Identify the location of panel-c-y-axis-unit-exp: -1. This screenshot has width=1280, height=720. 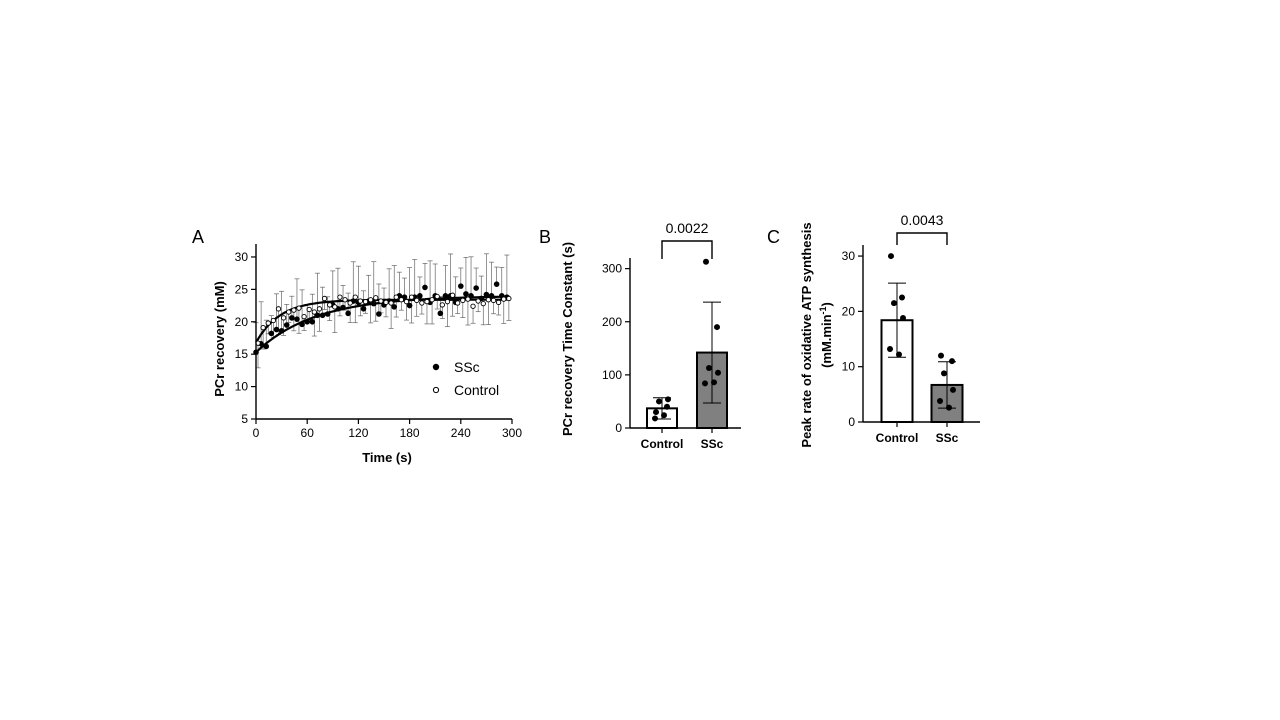
(823, 310).